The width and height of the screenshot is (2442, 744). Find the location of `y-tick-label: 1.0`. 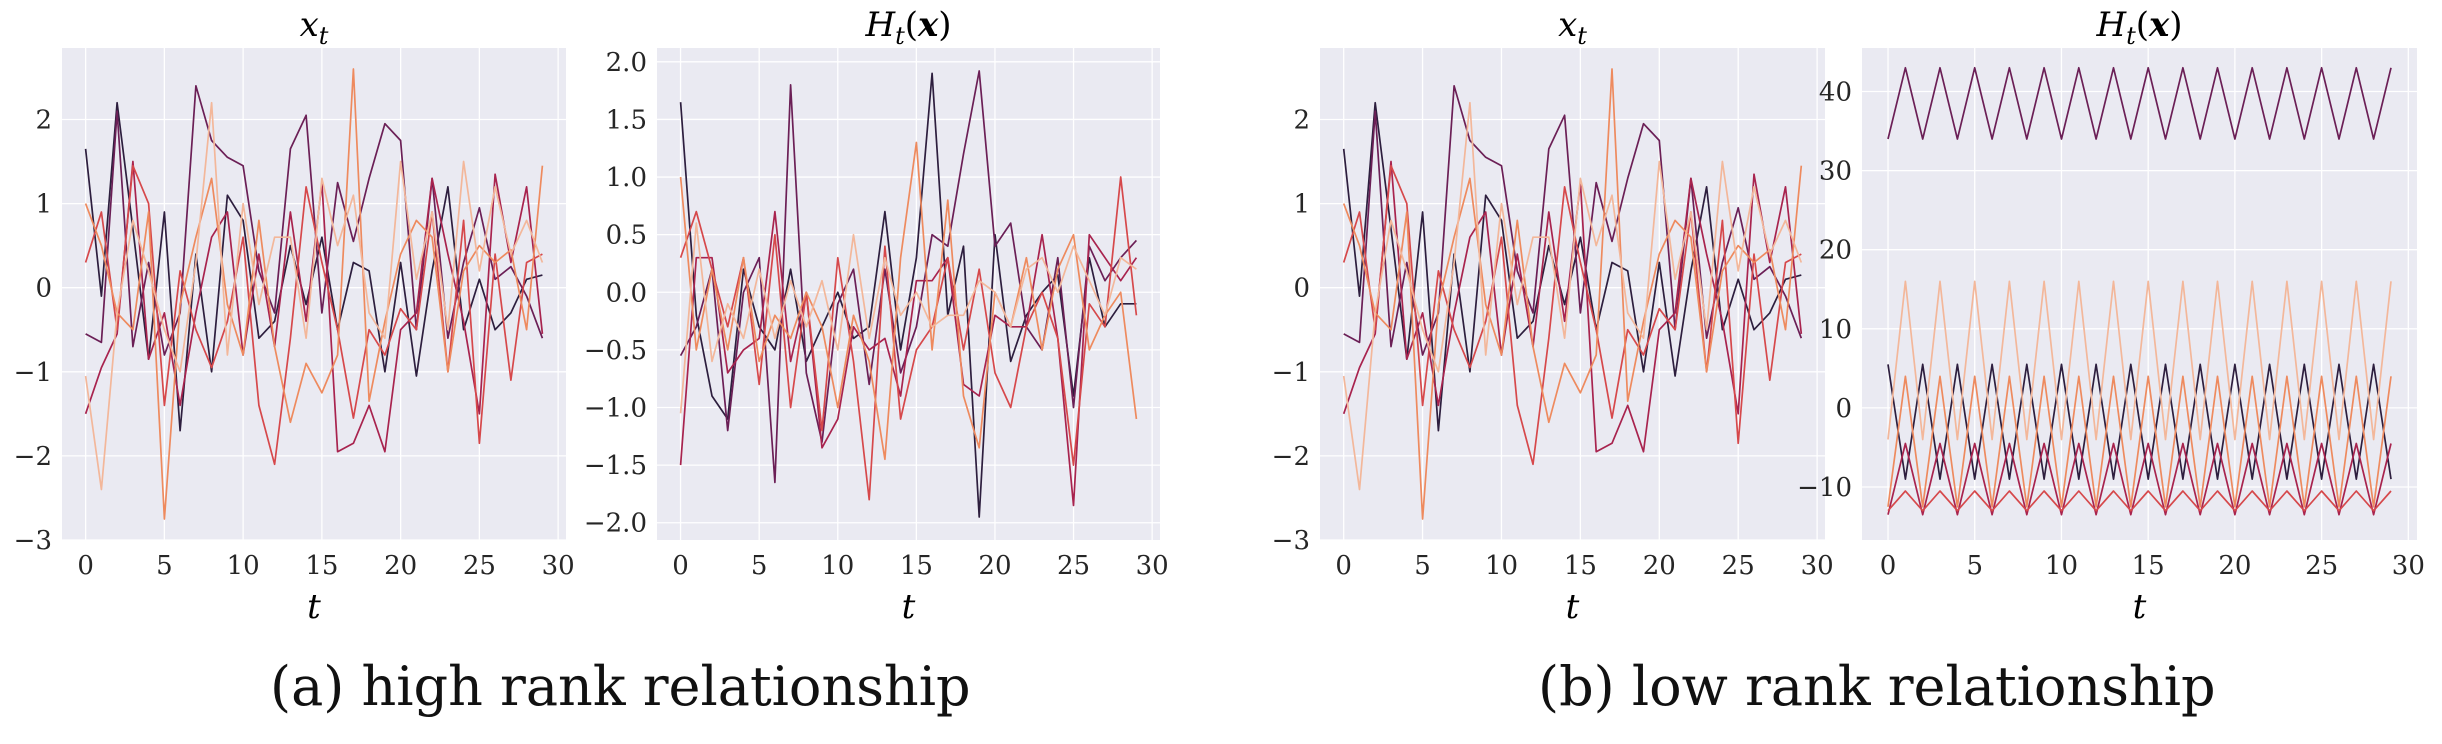

y-tick-label: 1.0 is located at coordinates (626, 178).